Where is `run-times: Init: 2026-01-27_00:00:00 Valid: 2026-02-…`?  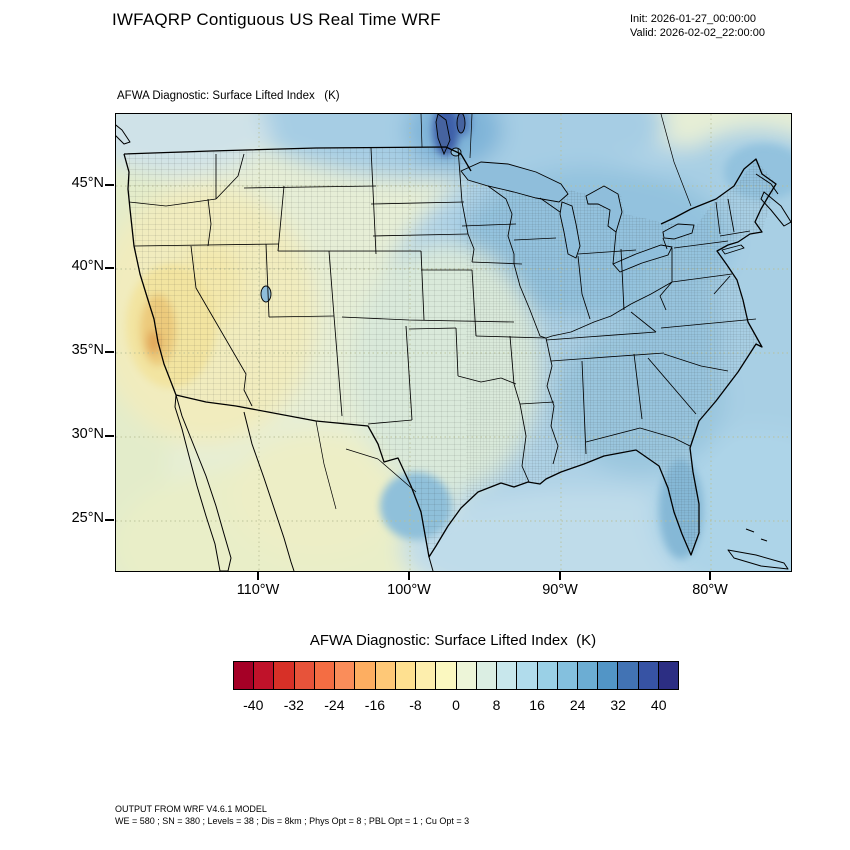
run-times: Init: 2026-01-27_00:00:00 Valid: 2026-02-… is located at coordinates (697, 26).